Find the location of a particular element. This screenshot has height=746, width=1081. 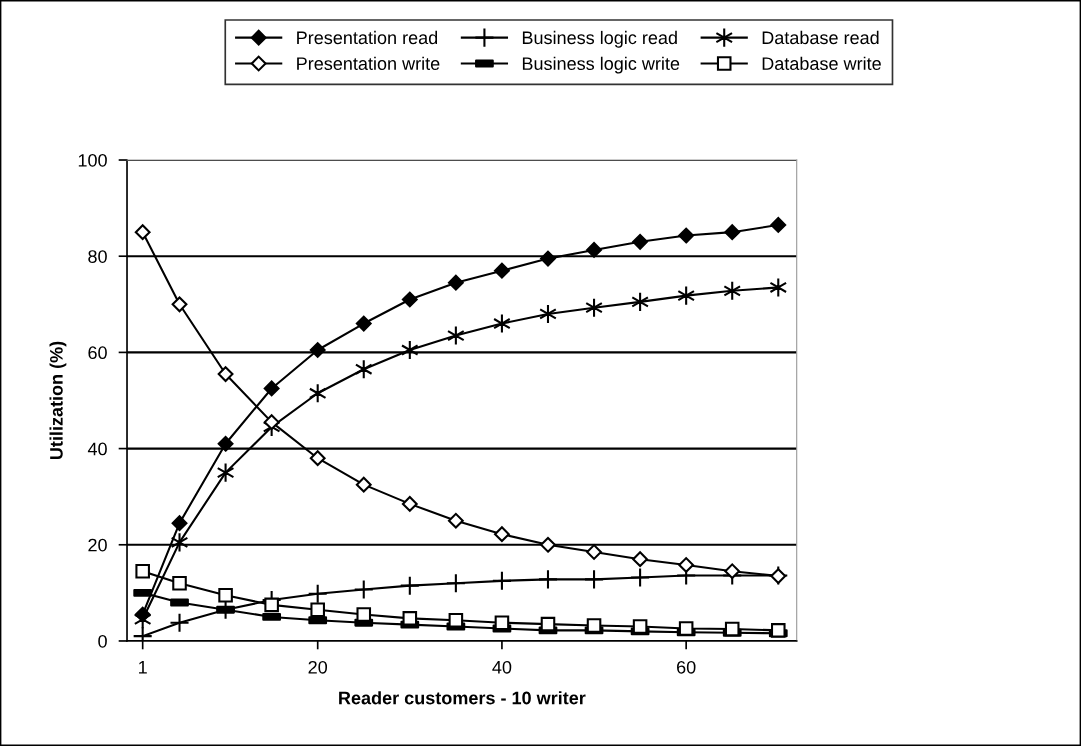

y-tick-label: 60 is located at coordinates (97, 353).